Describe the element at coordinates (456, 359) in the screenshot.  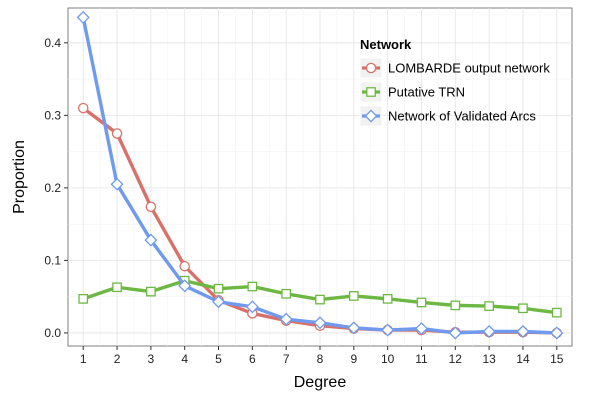
I see `x-tick-label: 12` at that location.